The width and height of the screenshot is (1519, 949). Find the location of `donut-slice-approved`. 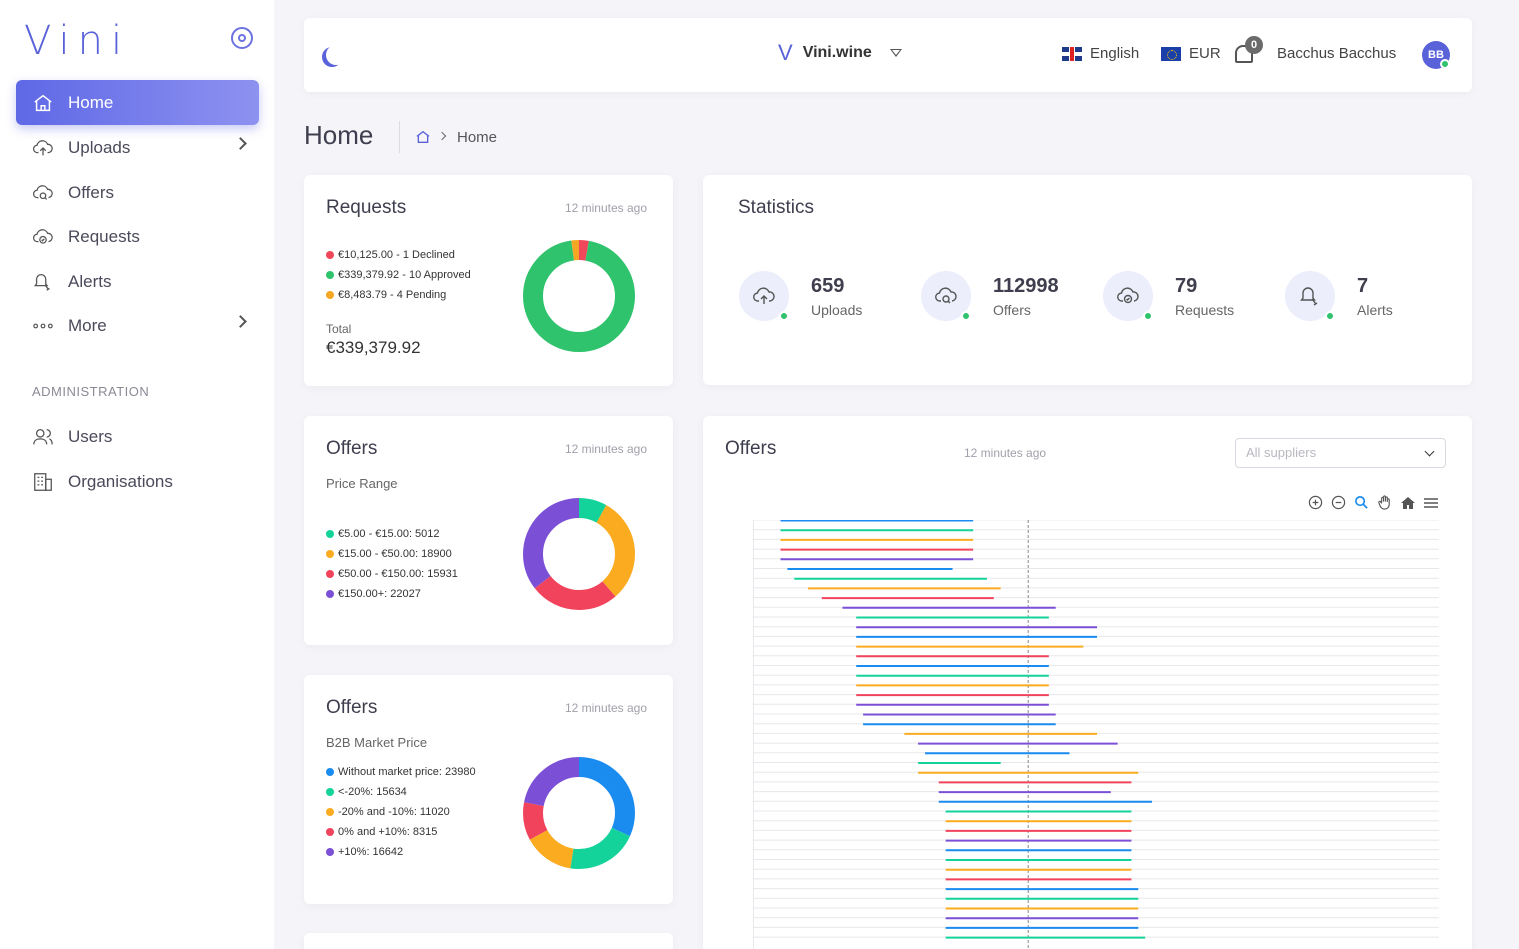

donut-slice-approved is located at coordinates (579, 296).